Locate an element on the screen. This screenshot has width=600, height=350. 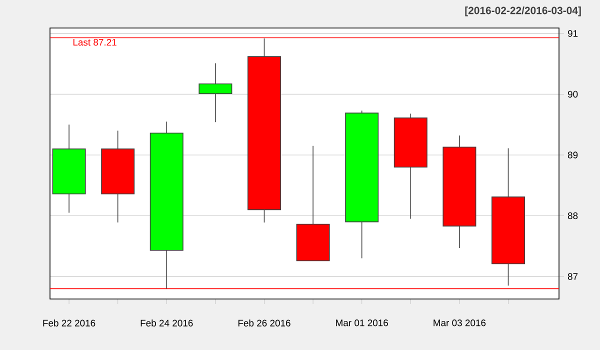
ref-line-label: Last 87.21 is located at coordinates (94, 42).